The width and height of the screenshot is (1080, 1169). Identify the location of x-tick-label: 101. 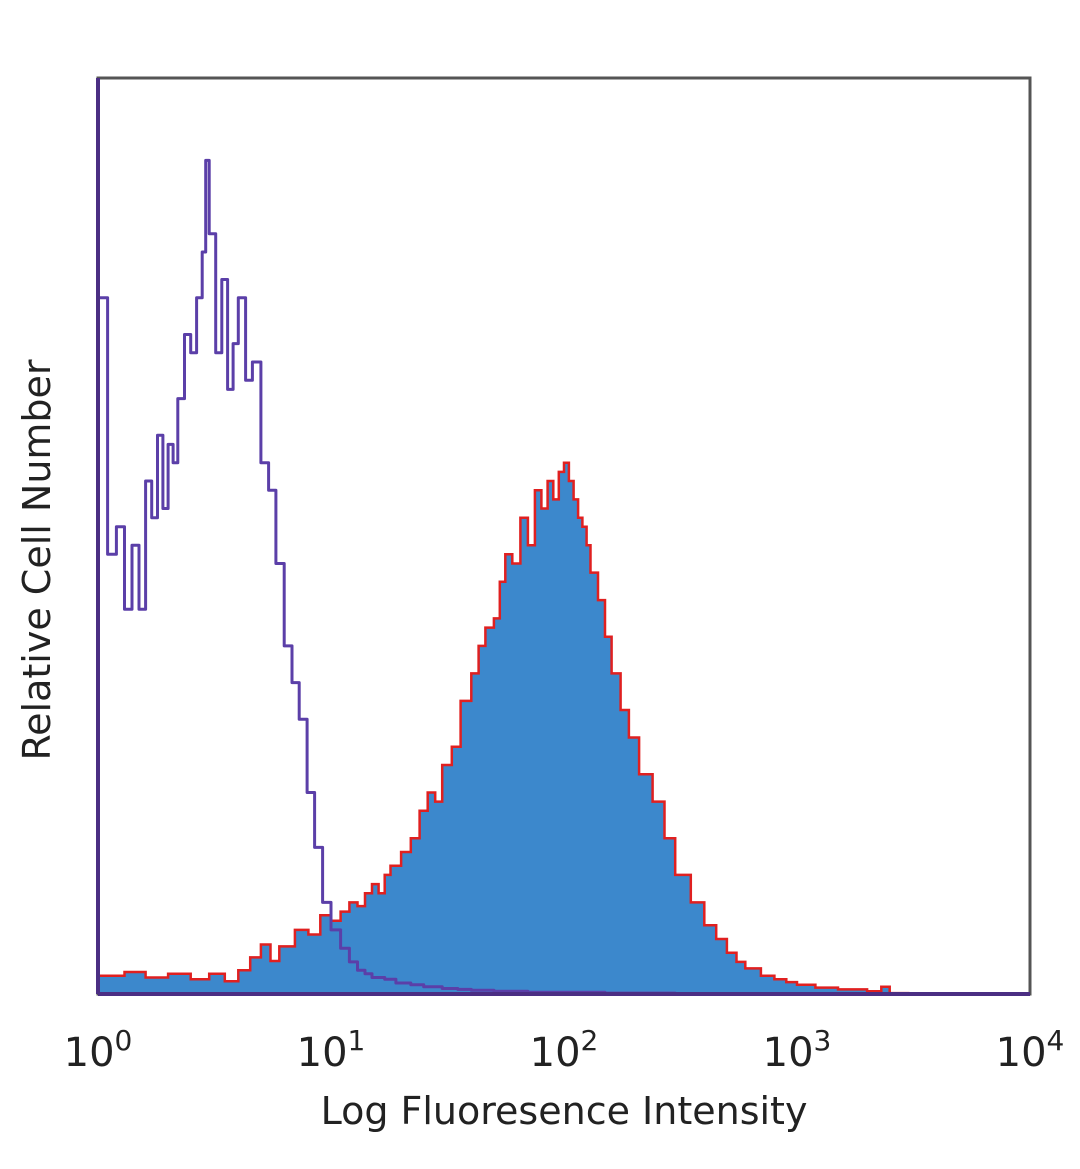
(331, 1050).